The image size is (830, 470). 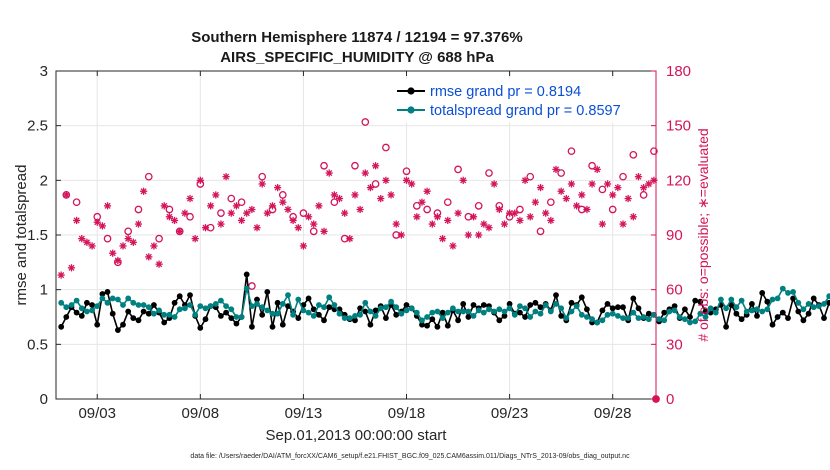 I want to click on x-tick-label: 09/13, so click(x=304, y=413).